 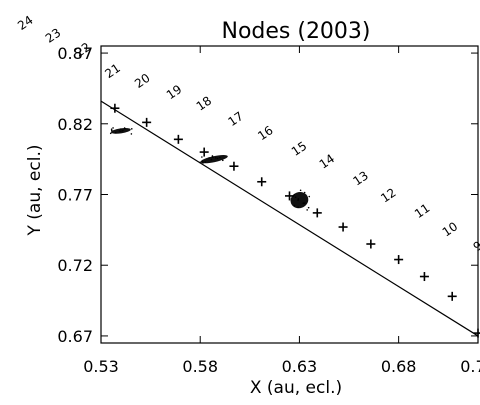 What do you see at coordinates (25, 23) in the screenshot?
I see `day-label: 24` at bounding box center [25, 23].